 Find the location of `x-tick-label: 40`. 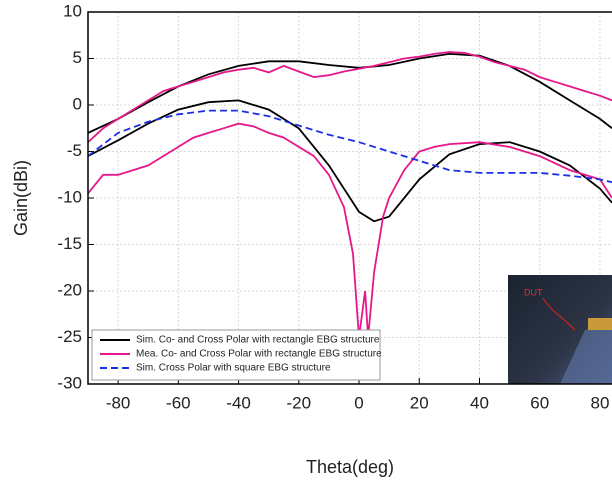

x-tick-label: 40 is located at coordinates (479, 402).